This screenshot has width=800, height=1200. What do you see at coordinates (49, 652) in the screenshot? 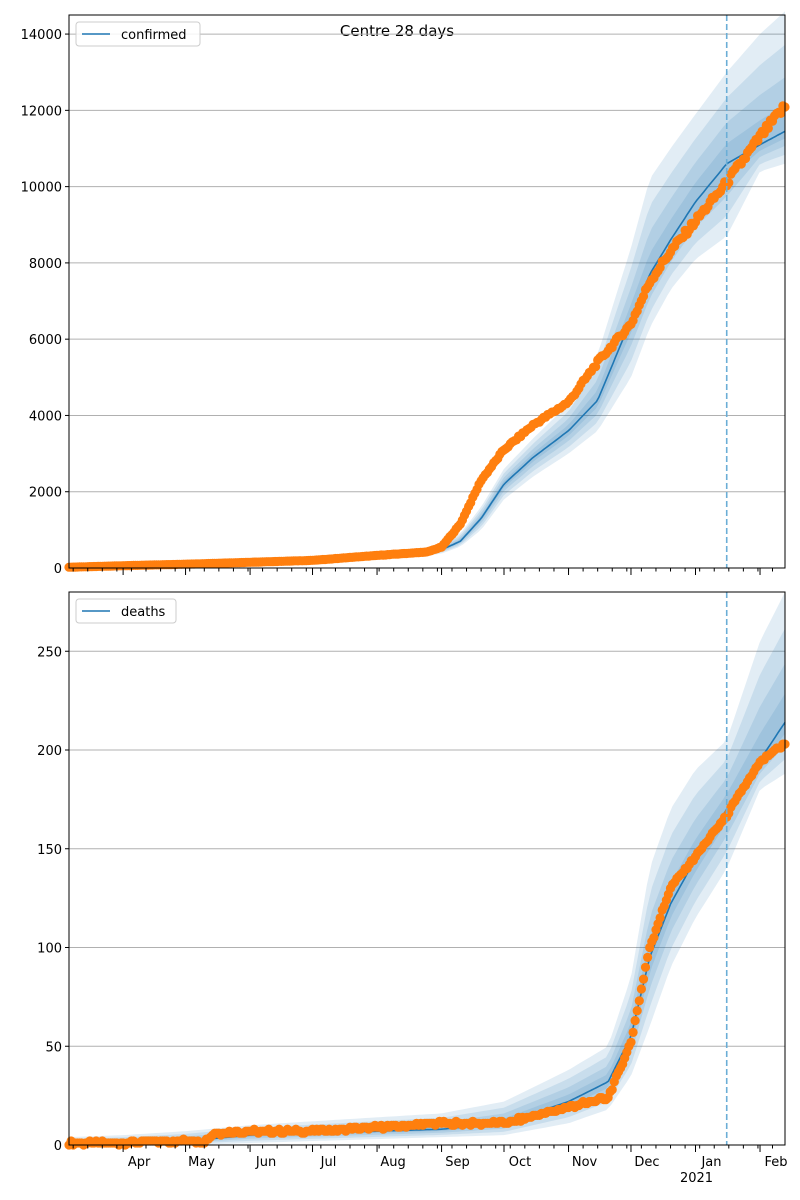
I see `y-tick-label: 250` at bounding box center [49, 652].